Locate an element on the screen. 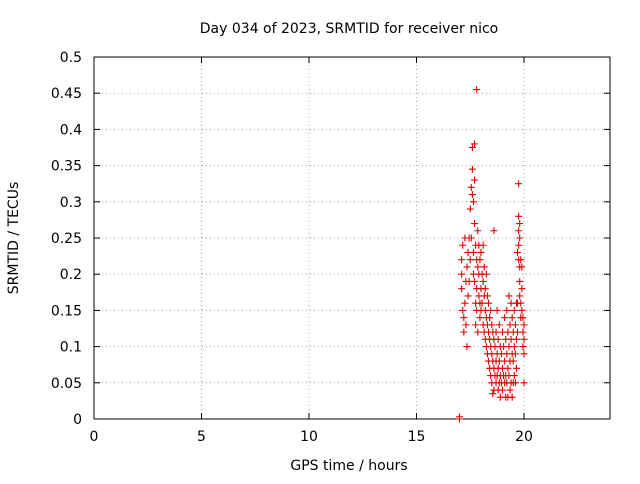  y-tick-label: 0.2 is located at coordinates (71, 275).